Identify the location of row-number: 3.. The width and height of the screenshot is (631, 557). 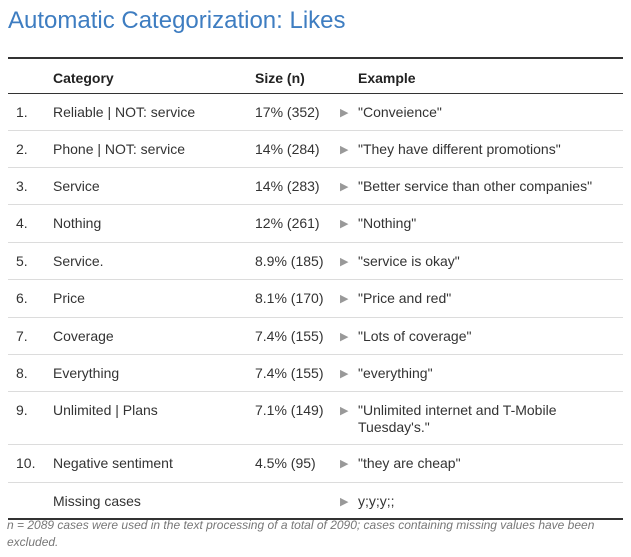
(22, 186).